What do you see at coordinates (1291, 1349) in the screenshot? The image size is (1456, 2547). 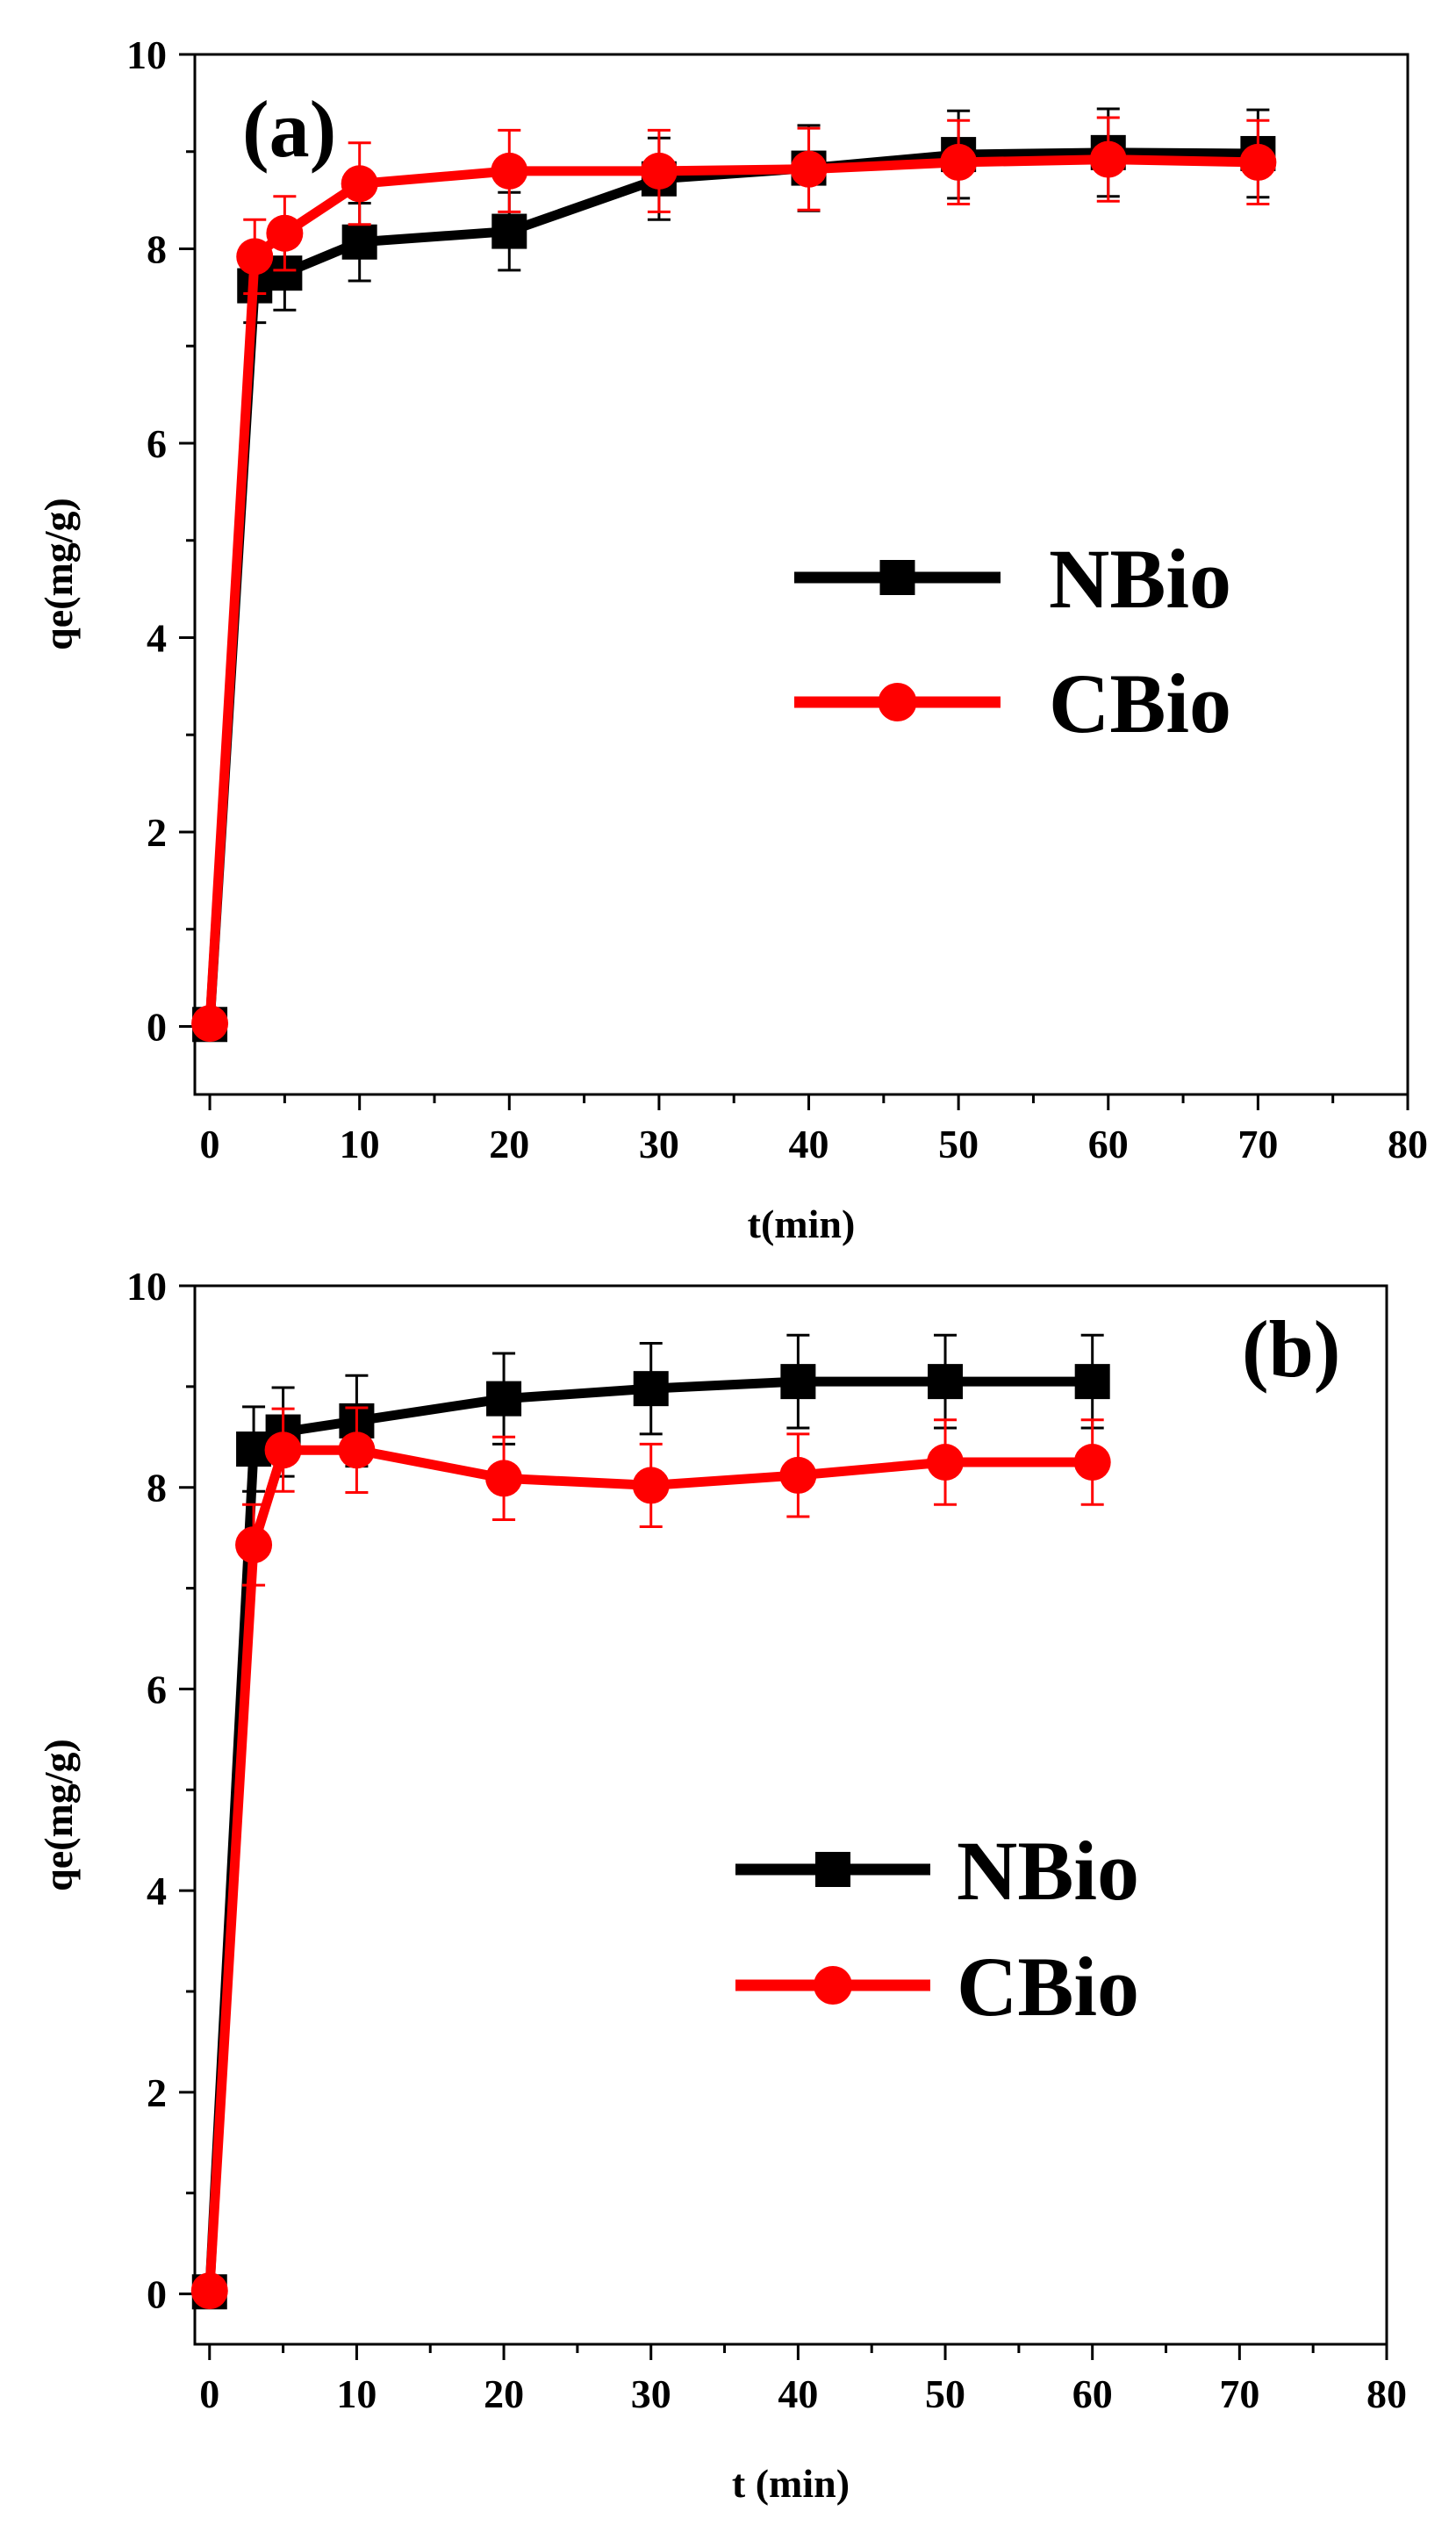 I see `panel-label: (b)` at bounding box center [1291, 1349].